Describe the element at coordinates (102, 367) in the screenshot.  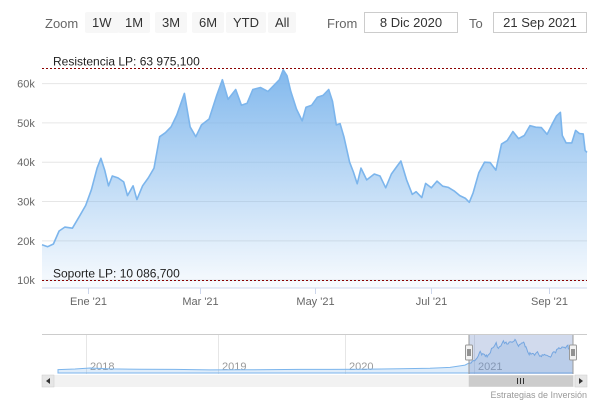
I see `navigator-year-label: 2018` at that location.